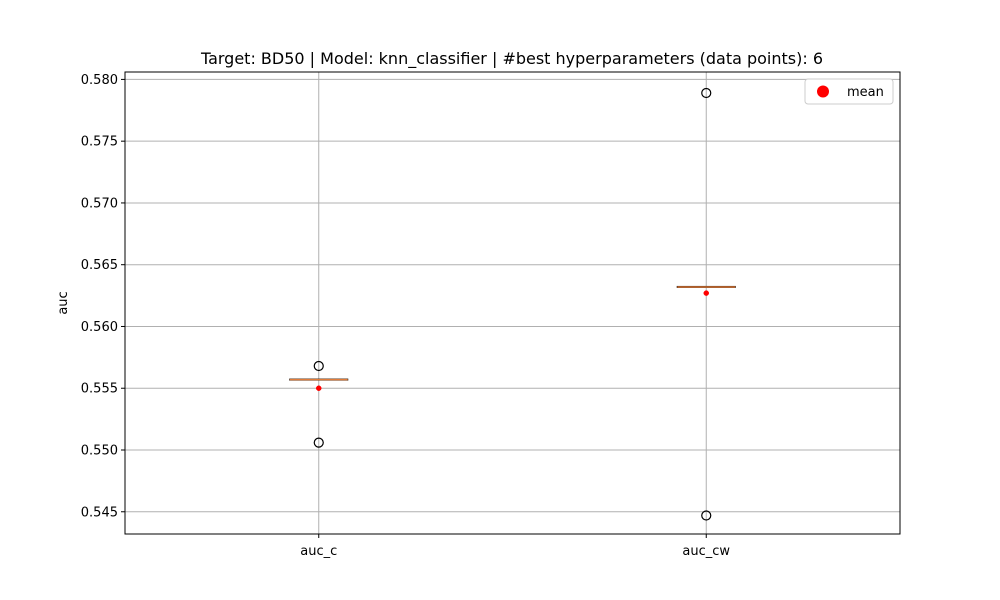  Describe the element at coordinates (823, 91) in the screenshot. I see `legend-mean-marker` at that location.